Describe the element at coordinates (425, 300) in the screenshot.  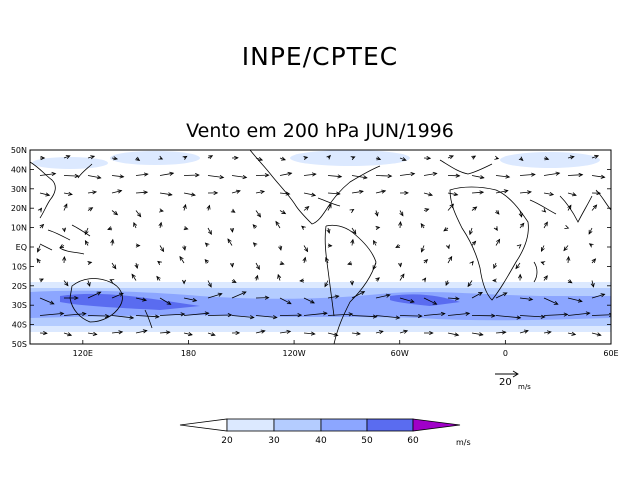
I see `shade-band-50b` at that location.